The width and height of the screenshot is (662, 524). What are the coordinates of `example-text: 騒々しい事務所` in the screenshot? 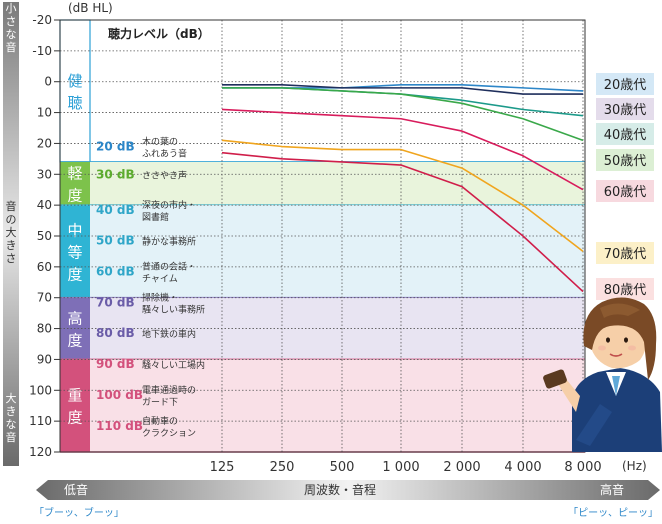 It's located at (173, 309).